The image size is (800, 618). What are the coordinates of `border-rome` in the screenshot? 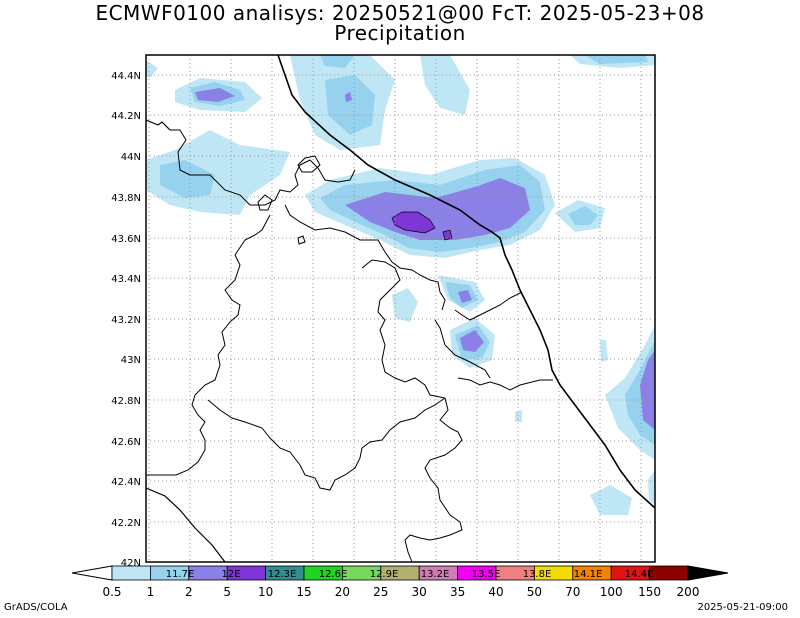 It's located at (265, 202).